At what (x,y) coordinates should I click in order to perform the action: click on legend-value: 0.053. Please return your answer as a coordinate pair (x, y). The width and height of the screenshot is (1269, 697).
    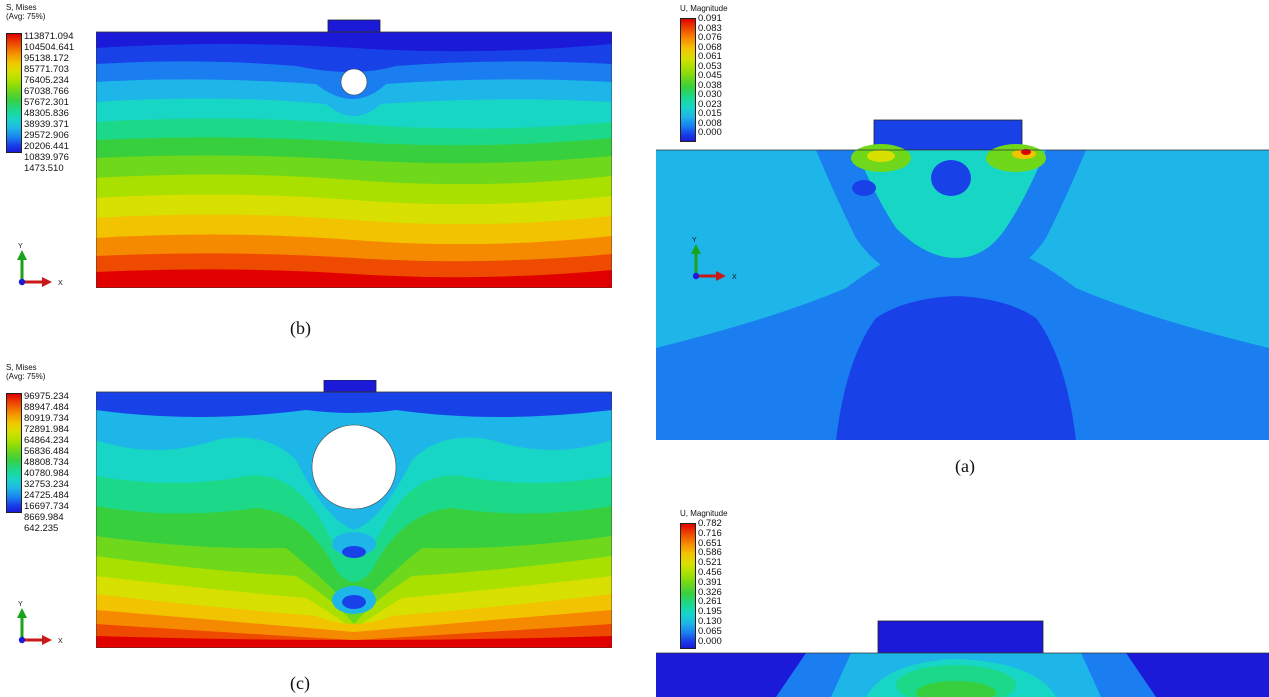
    Looking at the image, I should click on (710, 66).